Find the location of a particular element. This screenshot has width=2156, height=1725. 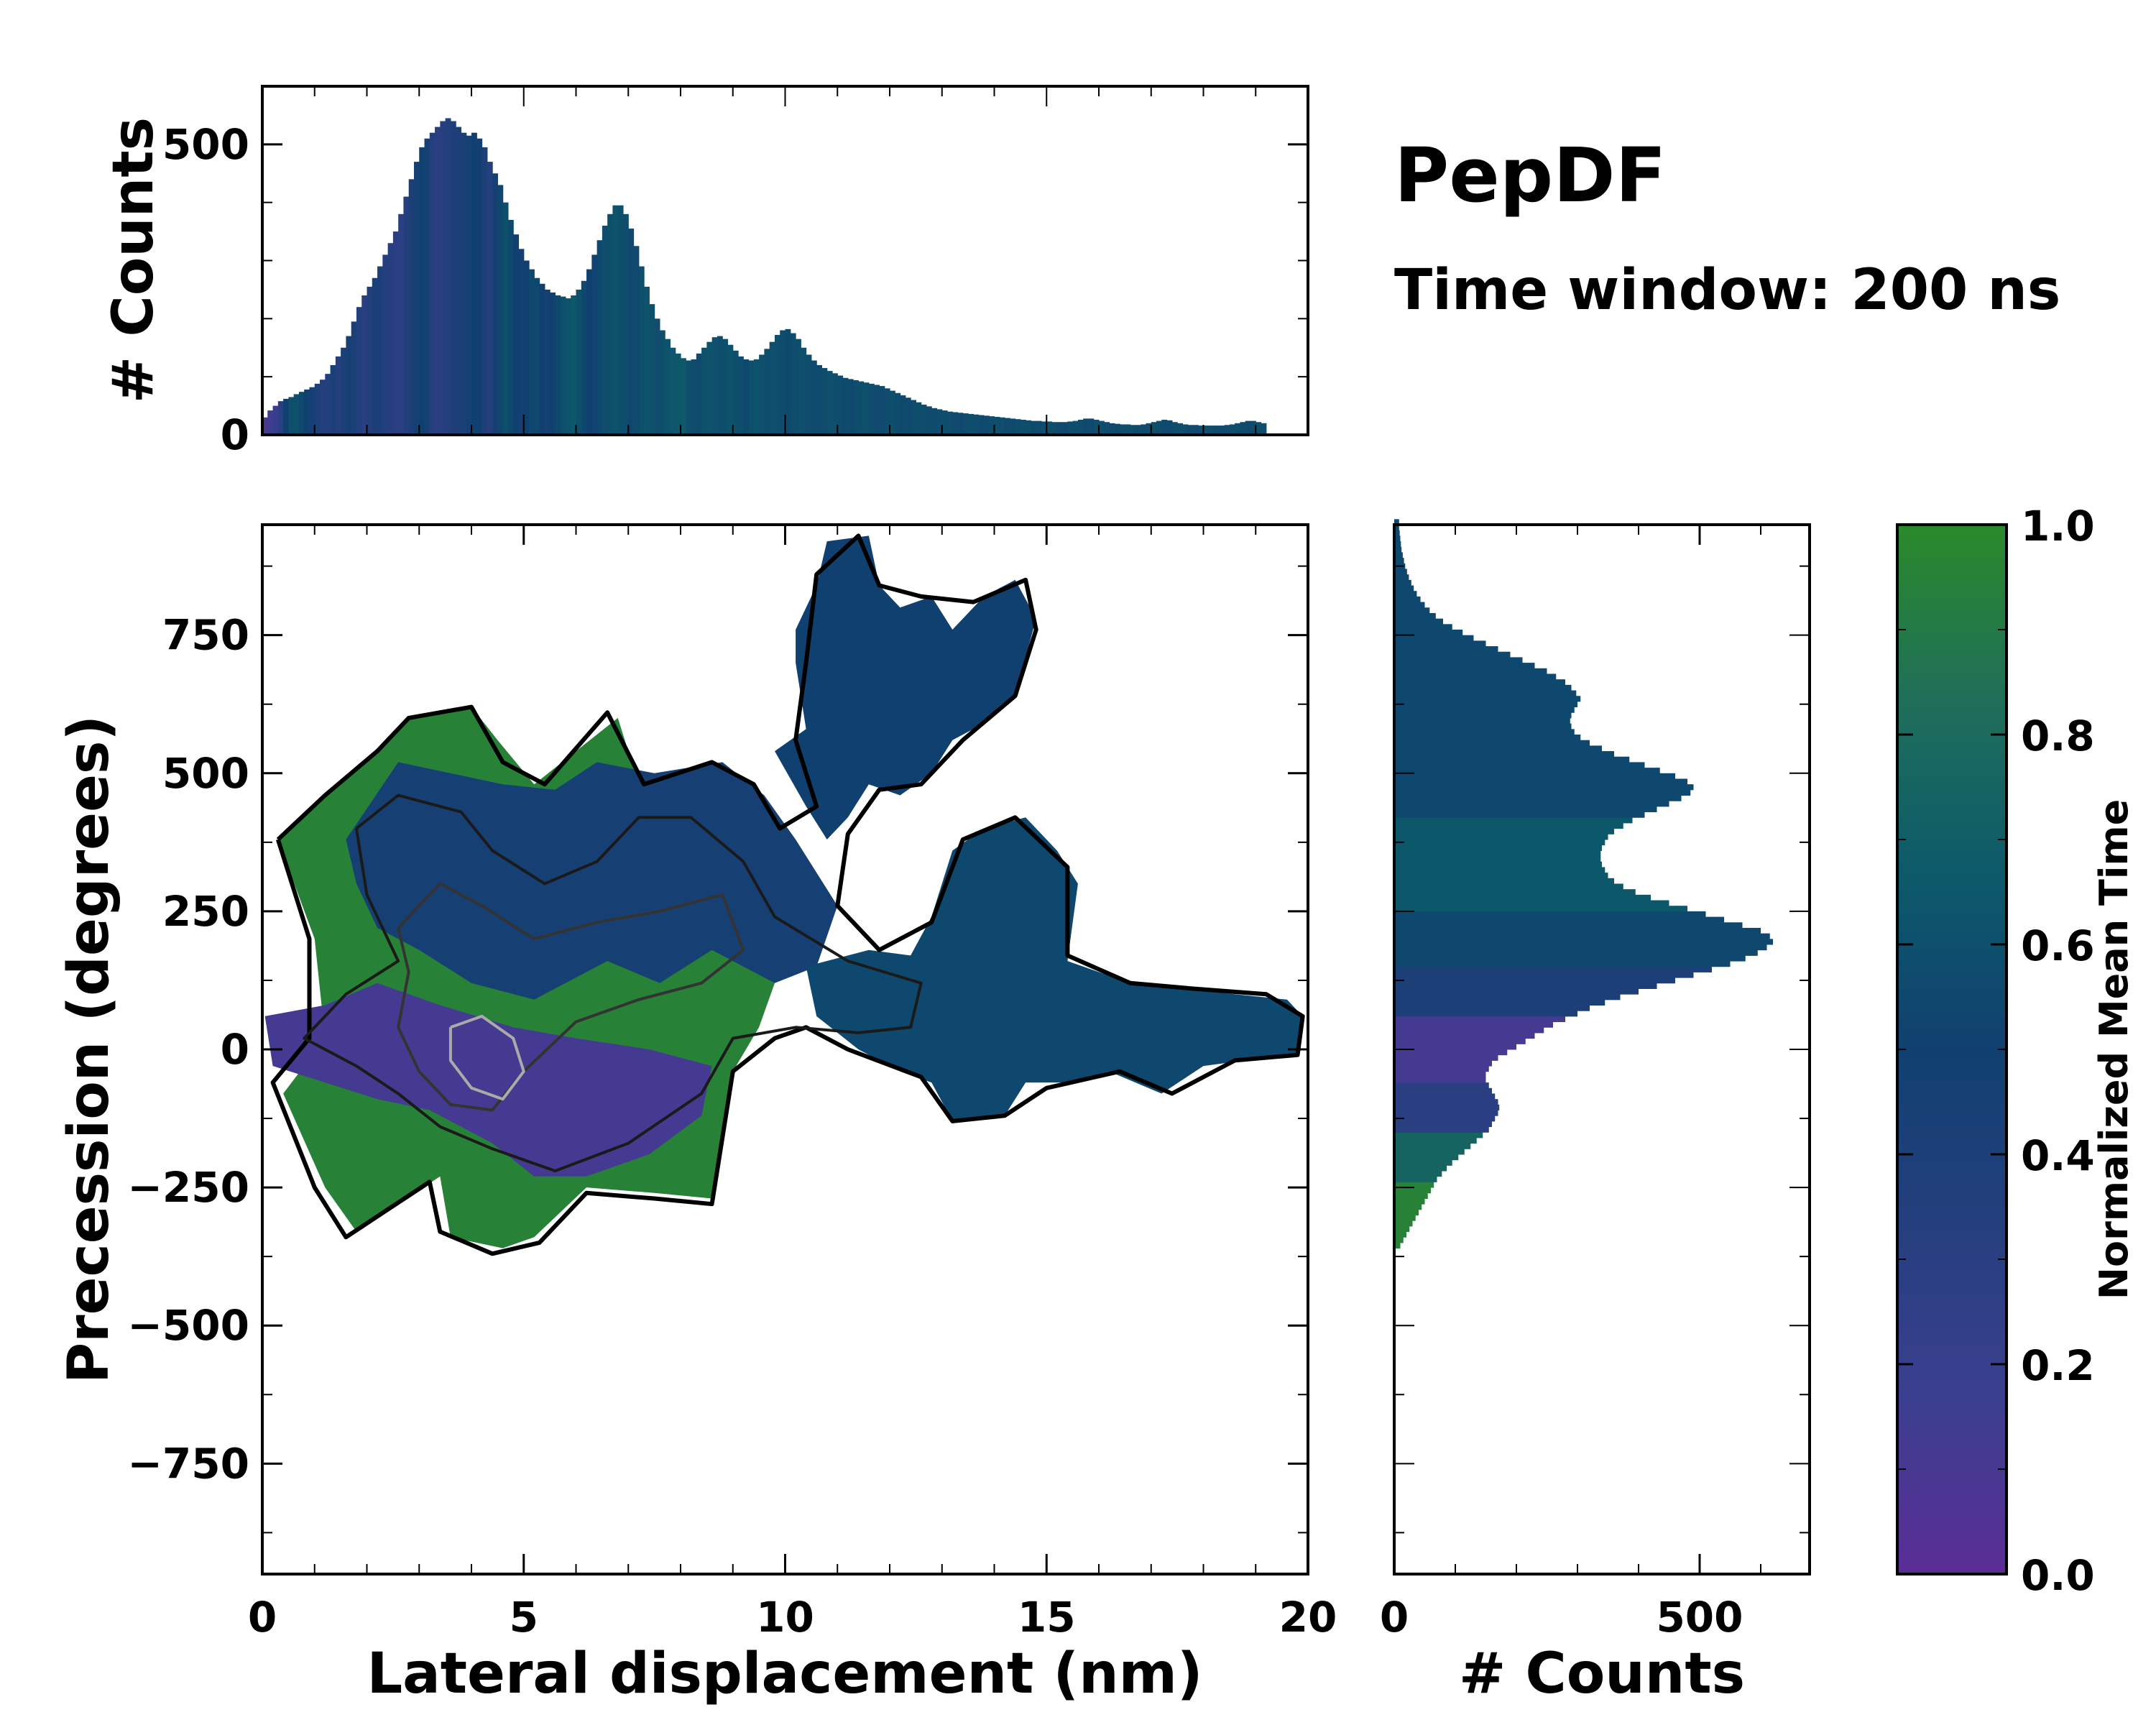

contour-mid is located at coordinates (613, 983).